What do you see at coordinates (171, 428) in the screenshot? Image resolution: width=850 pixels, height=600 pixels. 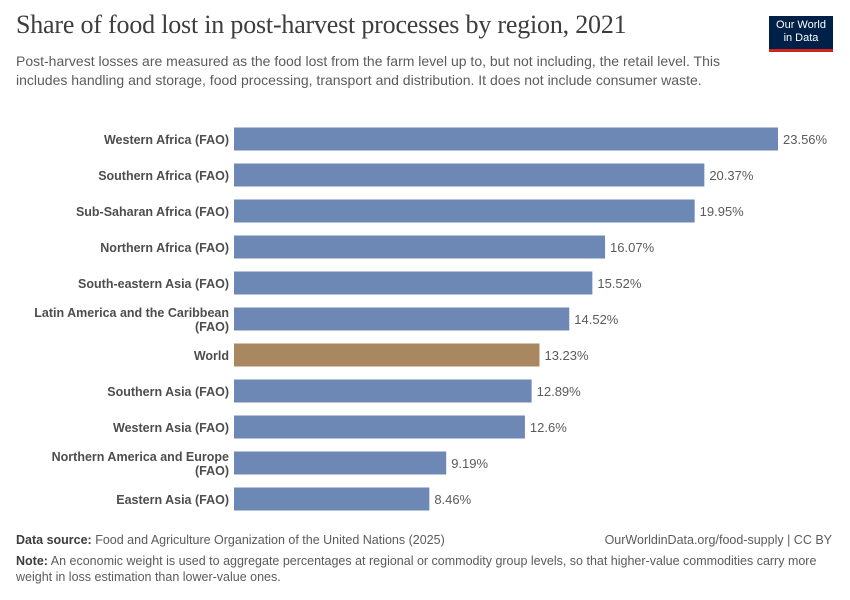 I see `category-label: Western Asia (FAO)` at bounding box center [171, 428].